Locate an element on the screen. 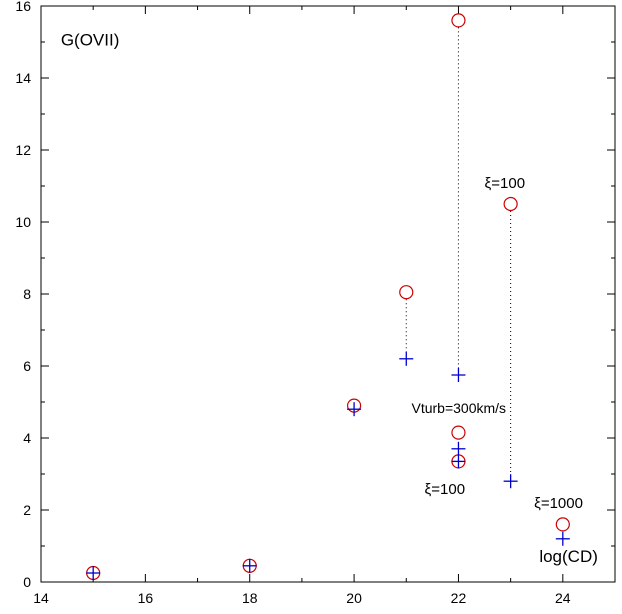 This screenshot has width=622, height=614. y-tick-label: 2 is located at coordinates (27, 510).